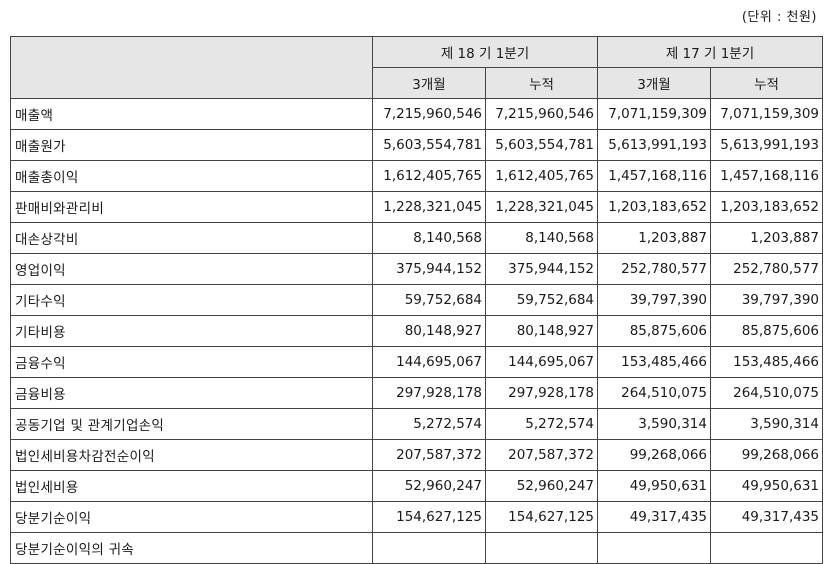  What do you see at coordinates (541, 300) in the screenshot?
I see `current-cumulative-value: 59,752,684` at bounding box center [541, 300].